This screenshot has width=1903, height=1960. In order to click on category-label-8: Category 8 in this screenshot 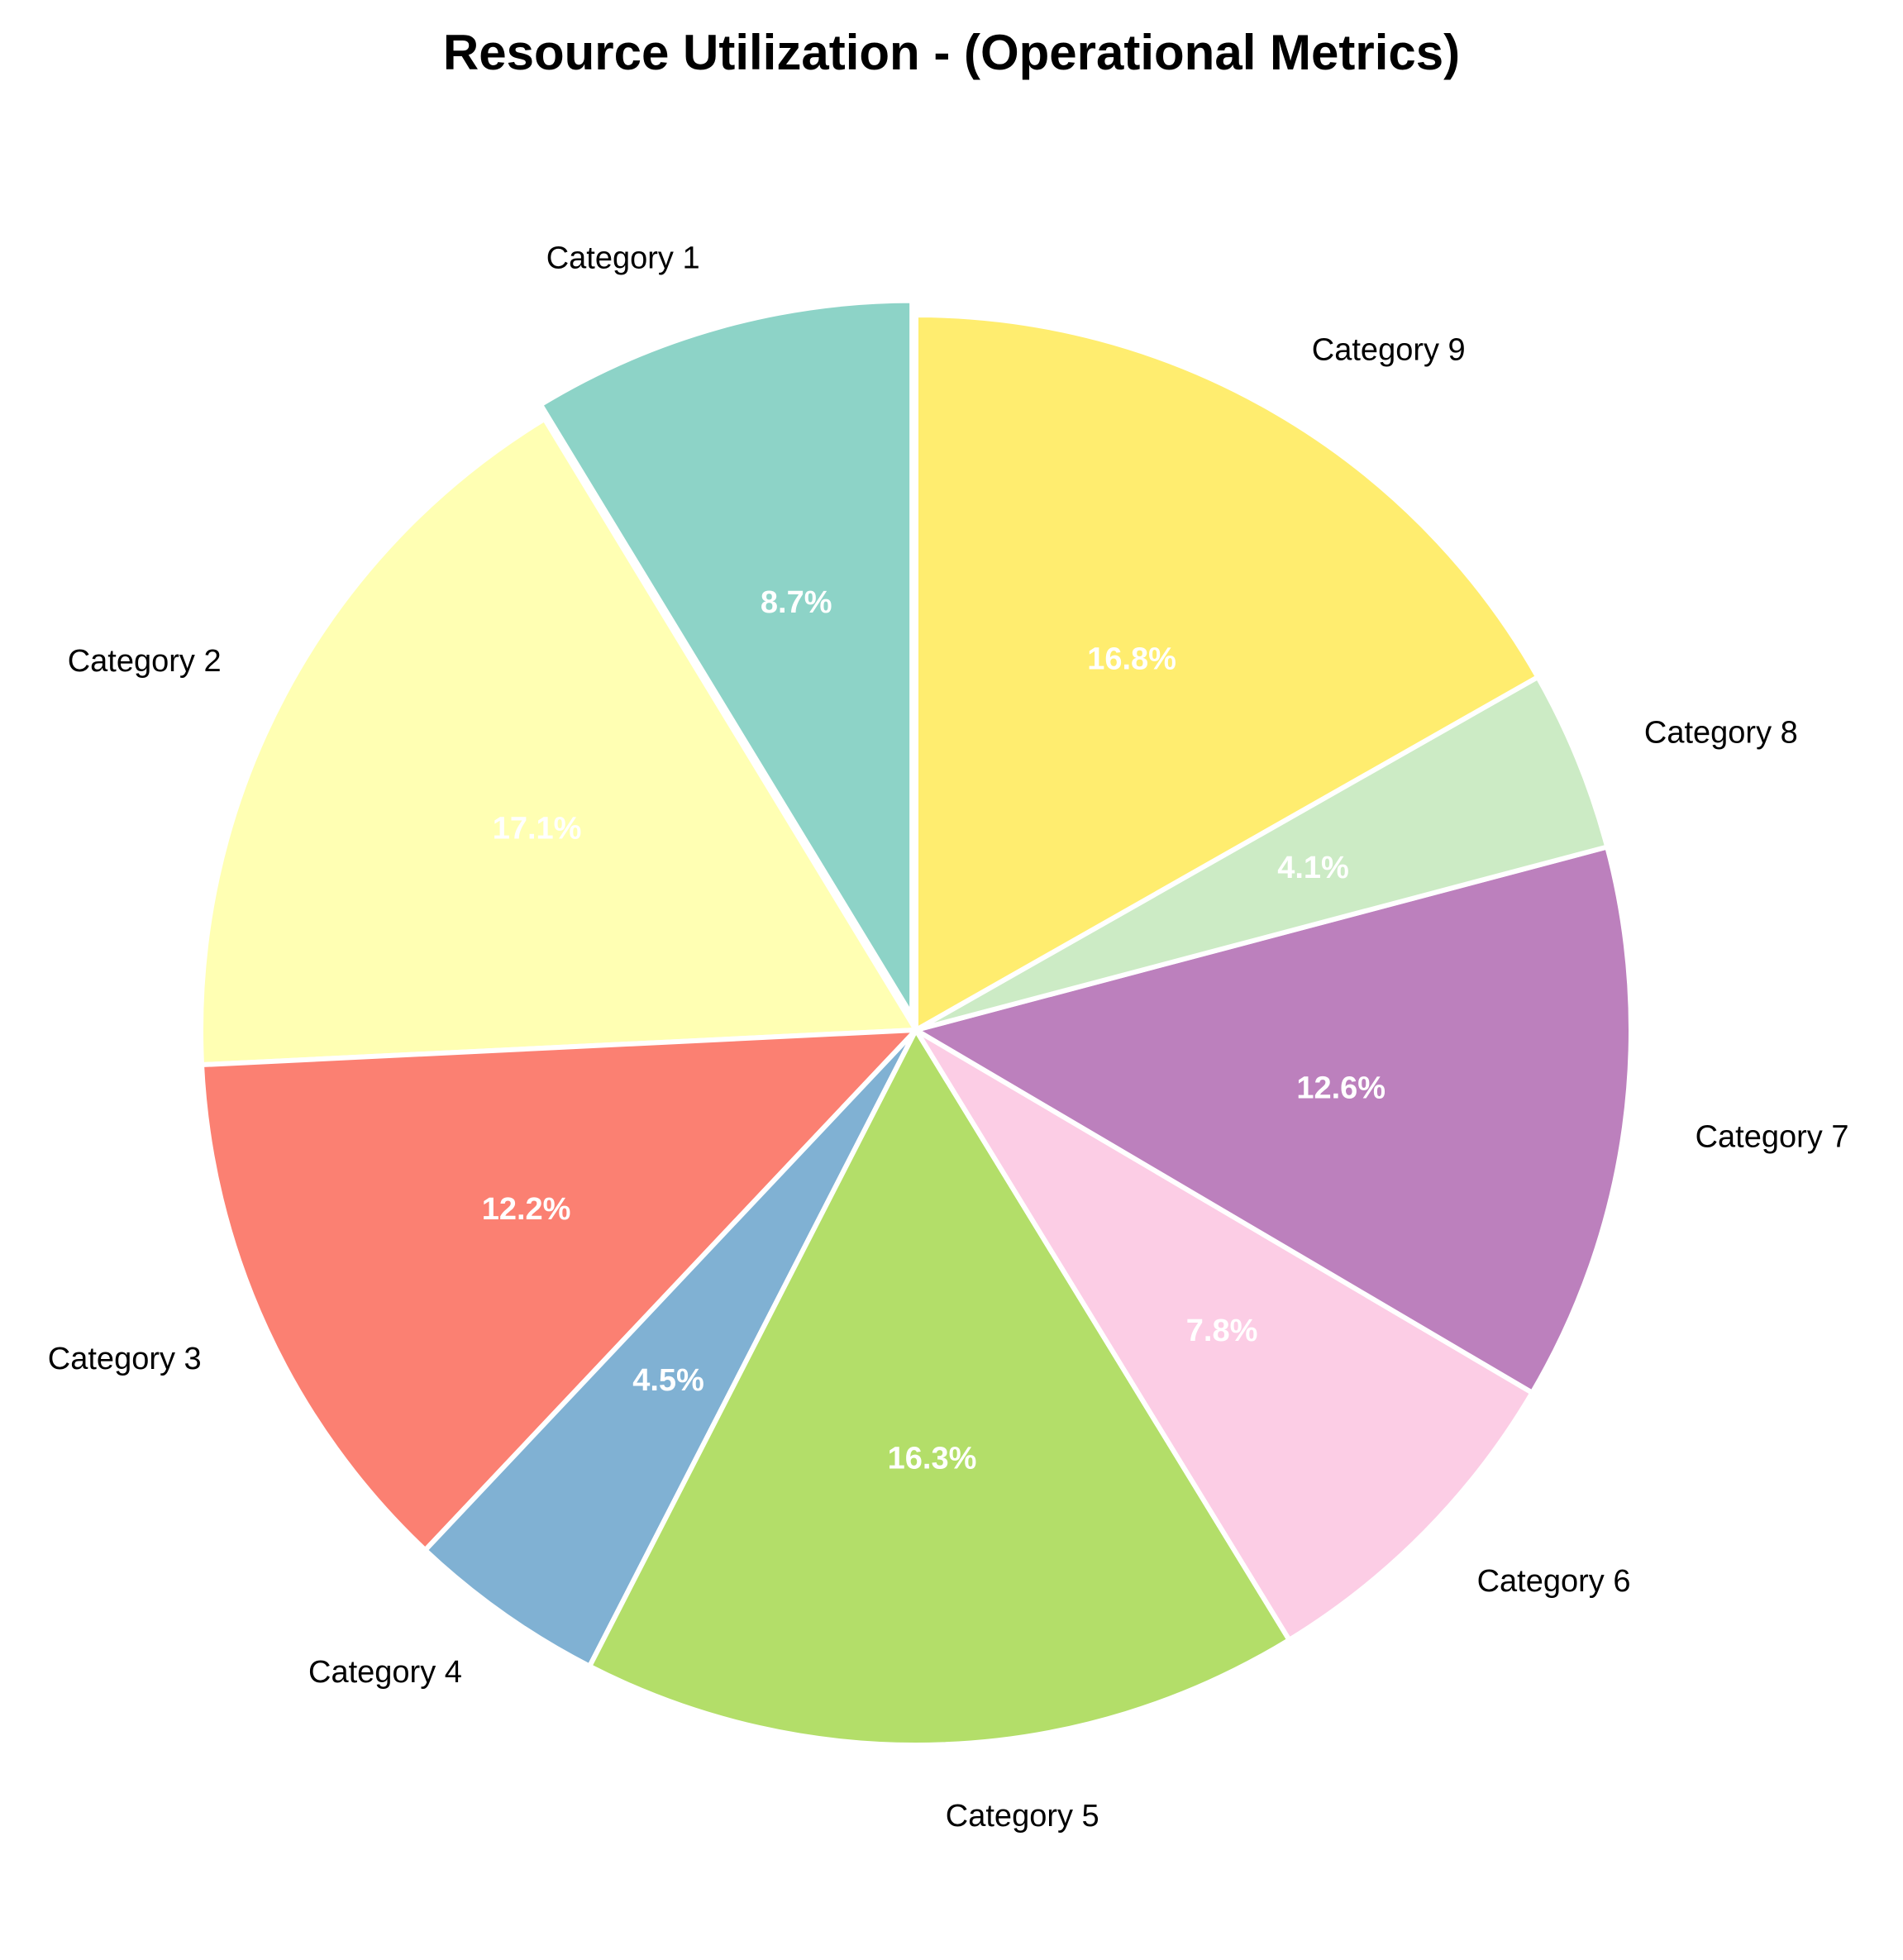, I will do `click(1721, 732)`.